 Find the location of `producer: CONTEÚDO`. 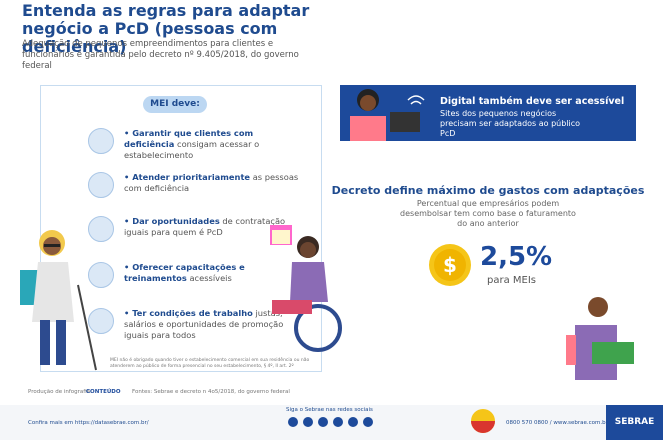

producer: CONTEÚDO is located at coordinates (103, 392).